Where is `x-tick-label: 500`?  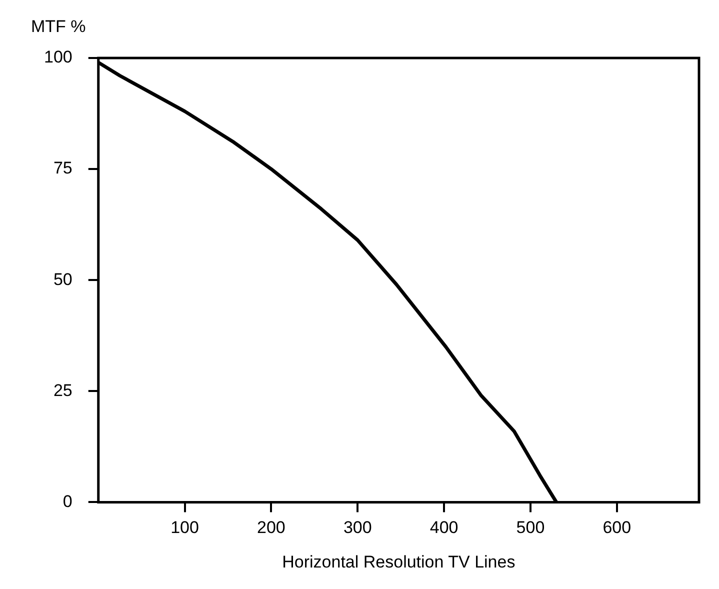 x-tick-label: 500 is located at coordinates (530, 528).